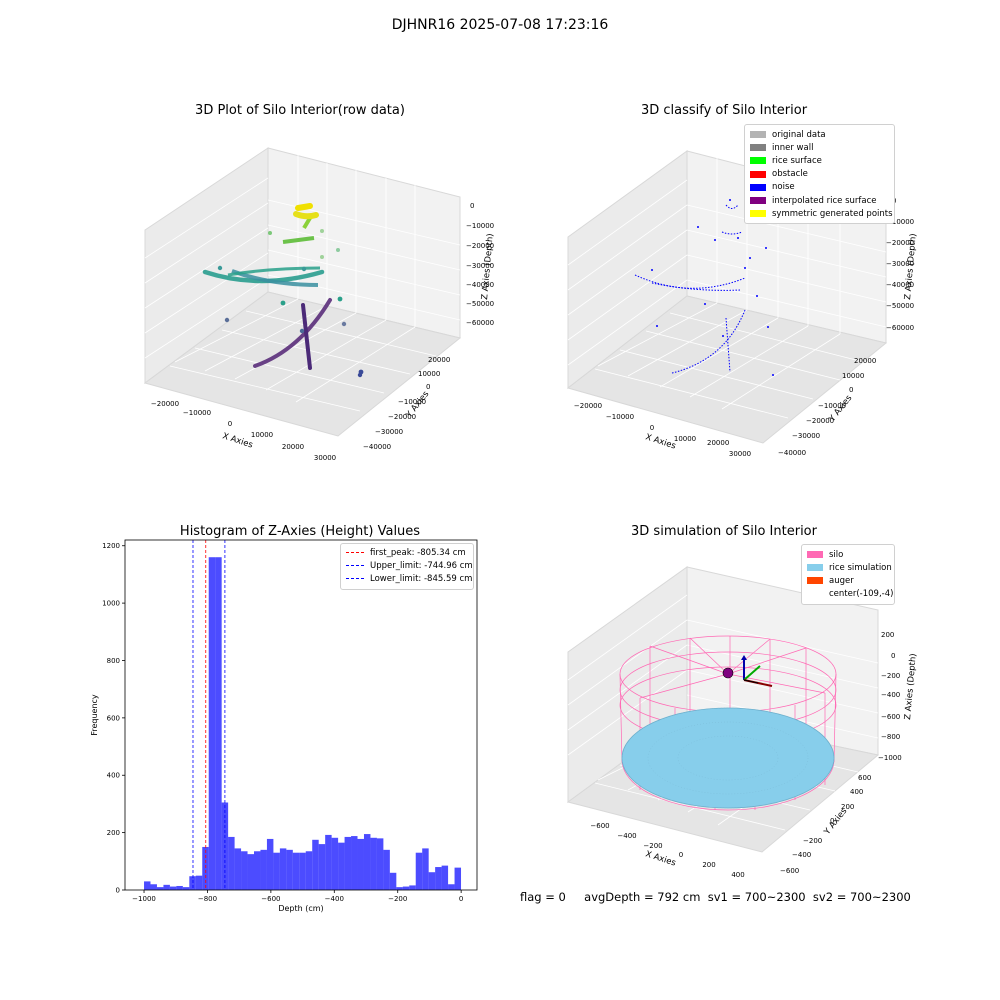  What do you see at coordinates (300, 531) in the screenshot?
I see `histogram-title: Histogram of Z-Axies (Height) Values` at bounding box center [300, 531].